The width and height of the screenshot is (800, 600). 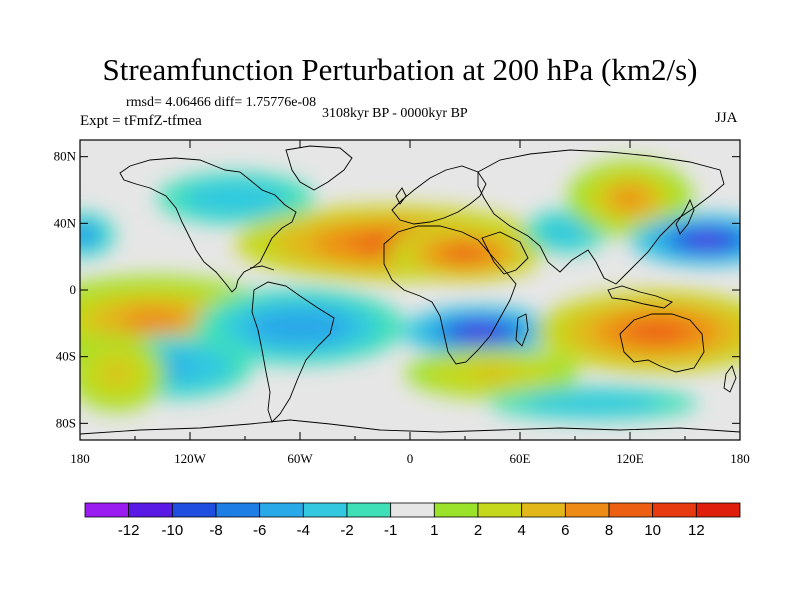 What do you see at coordinates (66, 356) in the screenshot?
I see `lat-tick-label: 40S` at bounding box center [66, 356].